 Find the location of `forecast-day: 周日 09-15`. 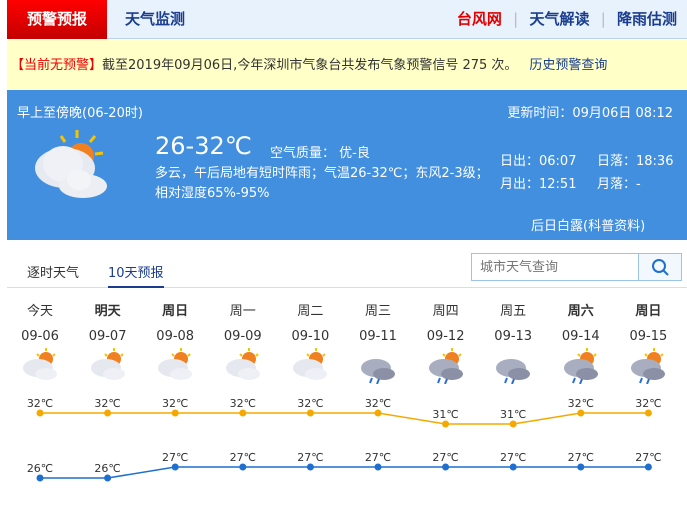

forecast-day: 周日 09-15 is located at coordinates (648, 344).